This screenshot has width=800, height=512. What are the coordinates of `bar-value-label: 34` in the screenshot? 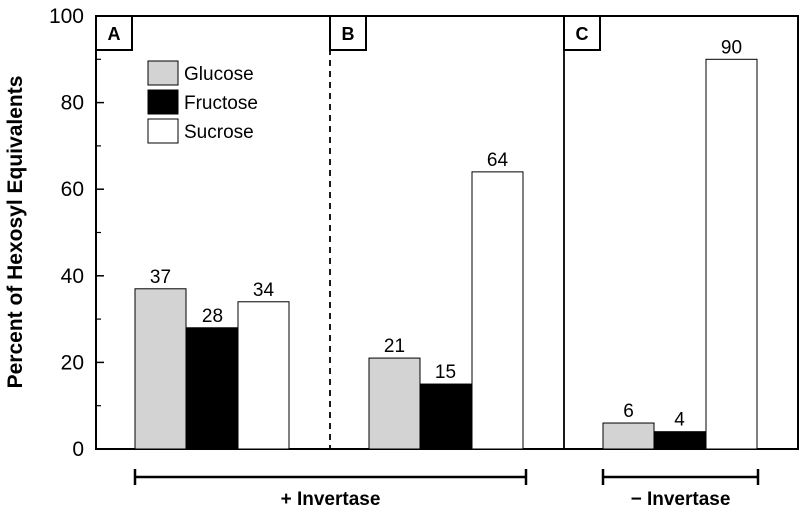 It's located at (264, 290).